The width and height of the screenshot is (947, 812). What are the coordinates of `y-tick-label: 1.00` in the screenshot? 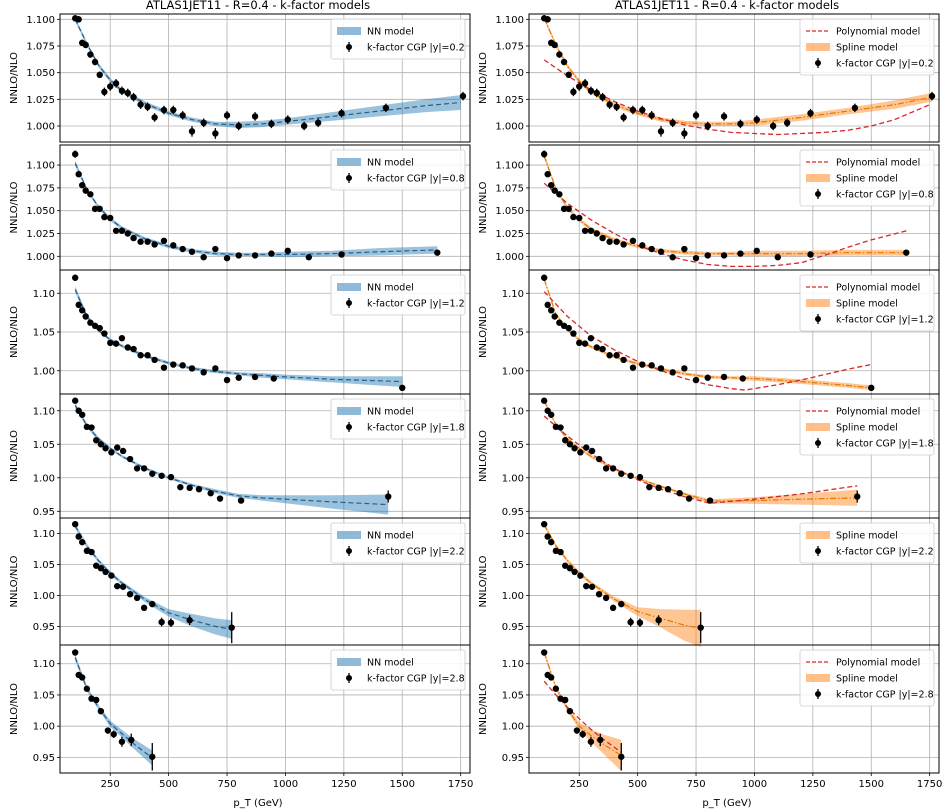 It's located at (44, 478).